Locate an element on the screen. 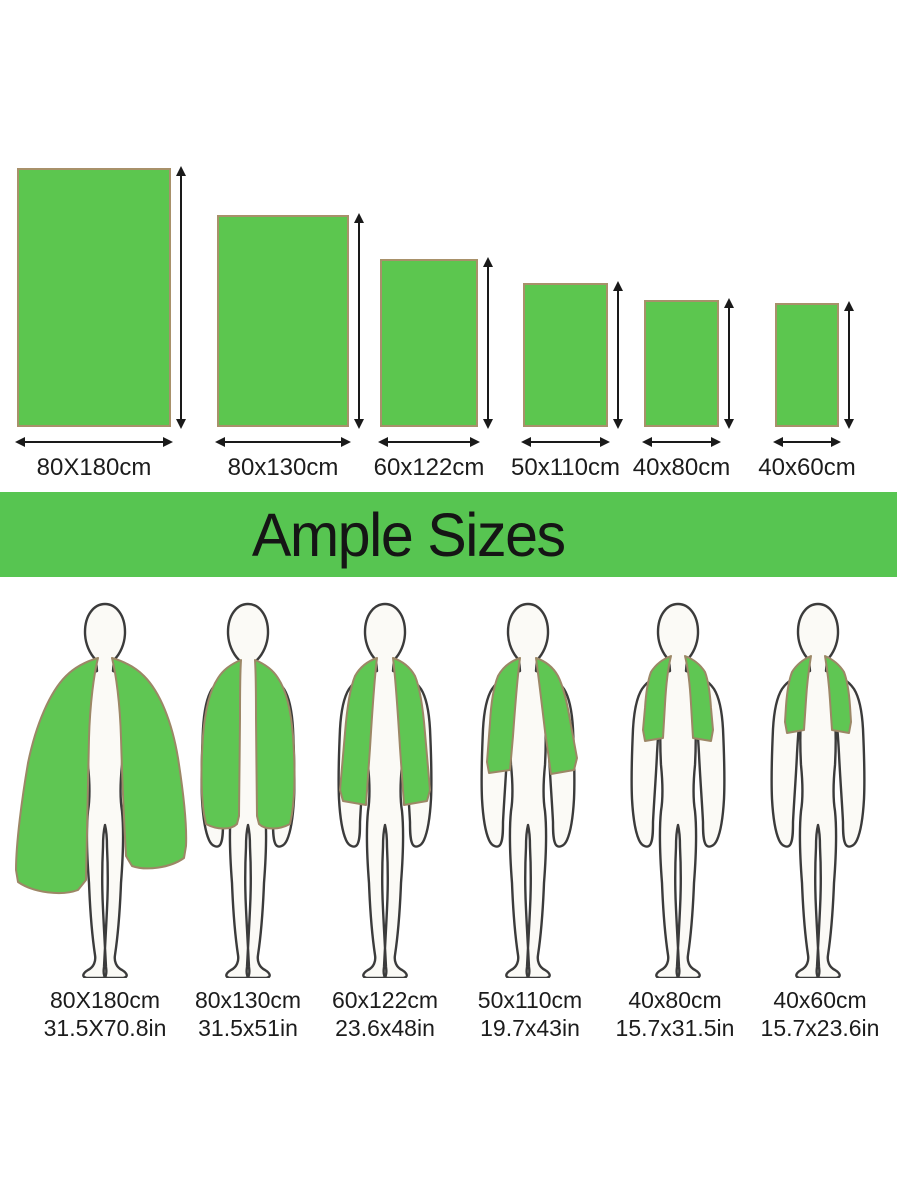 This screenshot has width=900, height=1200. towel-neck-short-right is located at coordinates (838, 694).